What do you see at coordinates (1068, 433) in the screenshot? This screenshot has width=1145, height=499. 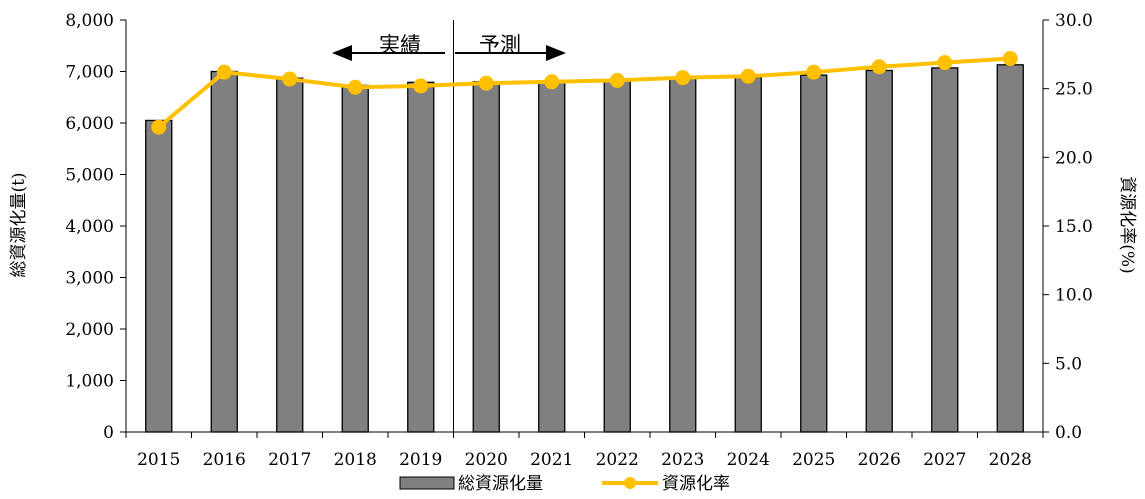 I see `y2-tick-label: 0.0` at bounding box center [1068, 433].